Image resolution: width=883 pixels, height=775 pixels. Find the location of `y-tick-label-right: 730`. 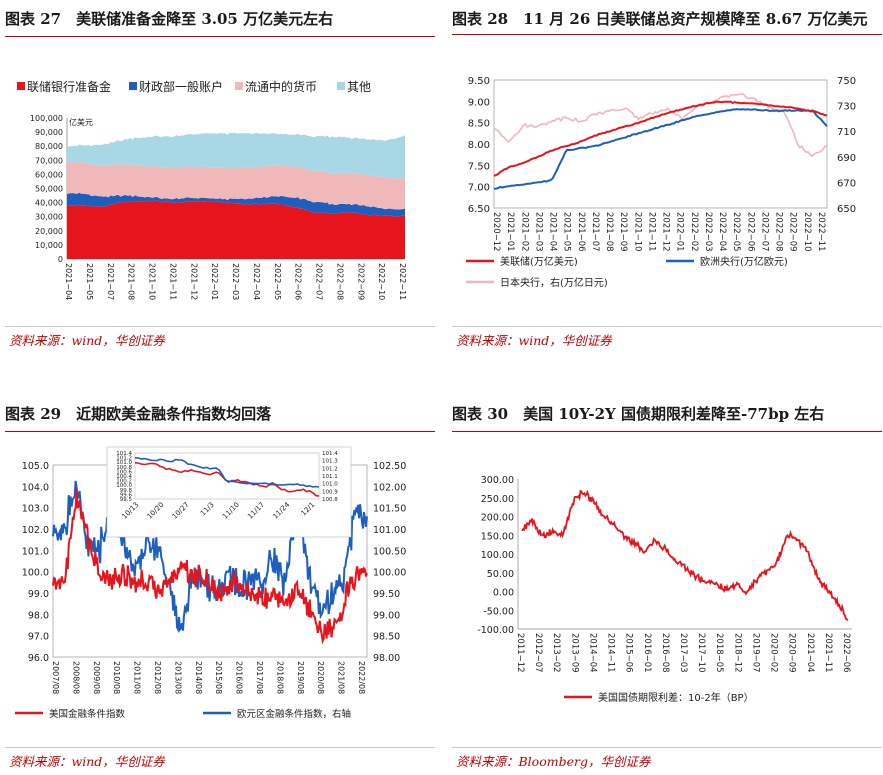

y-tick-label-right: 730 is located at coordinates (846, 107).